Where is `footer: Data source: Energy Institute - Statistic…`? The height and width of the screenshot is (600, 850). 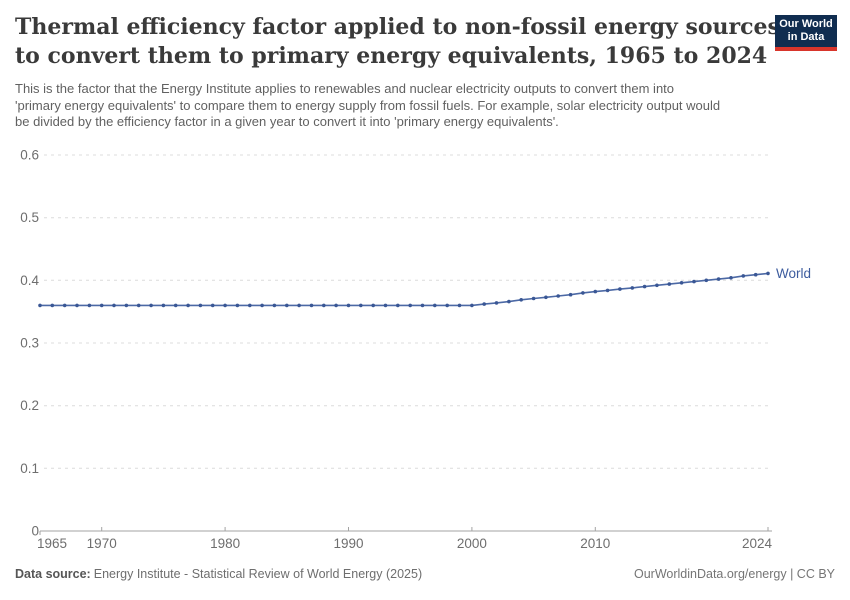 footer: Data source: Energy Institute - Statistic… is located at coordinates (425, 574).